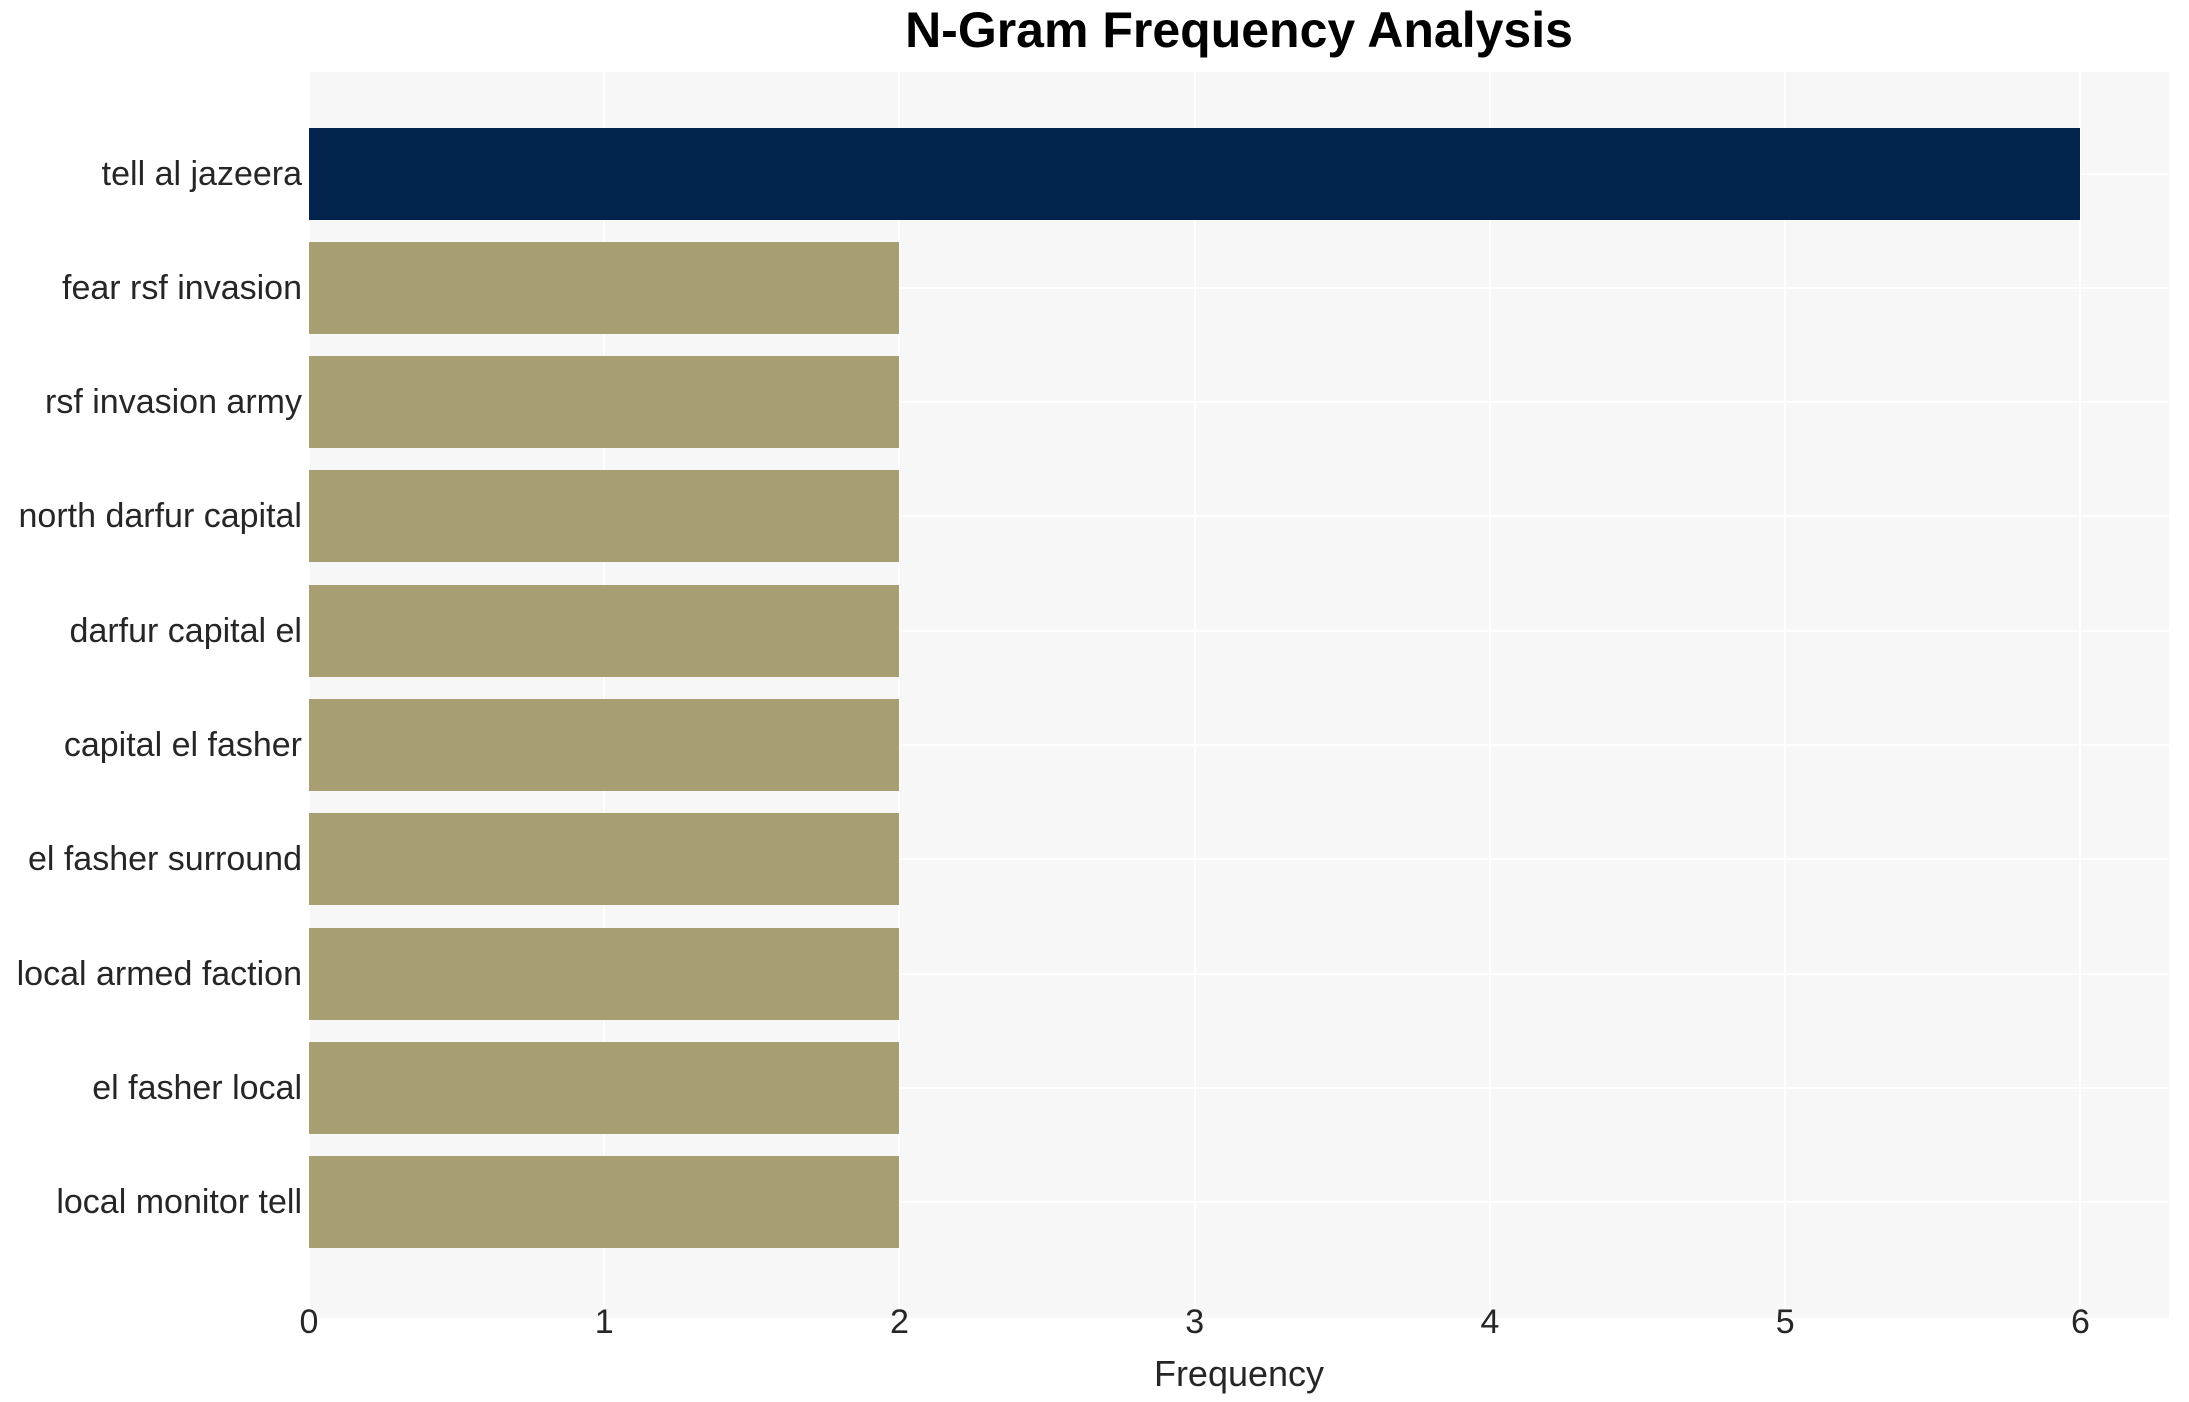 Image resolution: width=2189 pixels, height=1402 pixels. I want to click on category-label: north darfur capital, so click(160, 516).